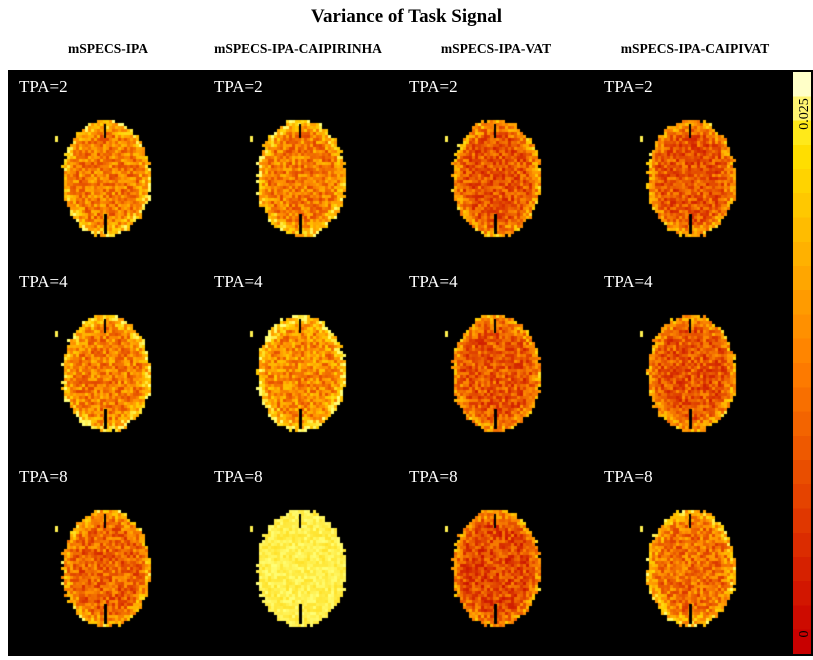 This screenshot has width=813, height=660. I want to click on panel-r0-c2: TPA=2, so click(495, 167).